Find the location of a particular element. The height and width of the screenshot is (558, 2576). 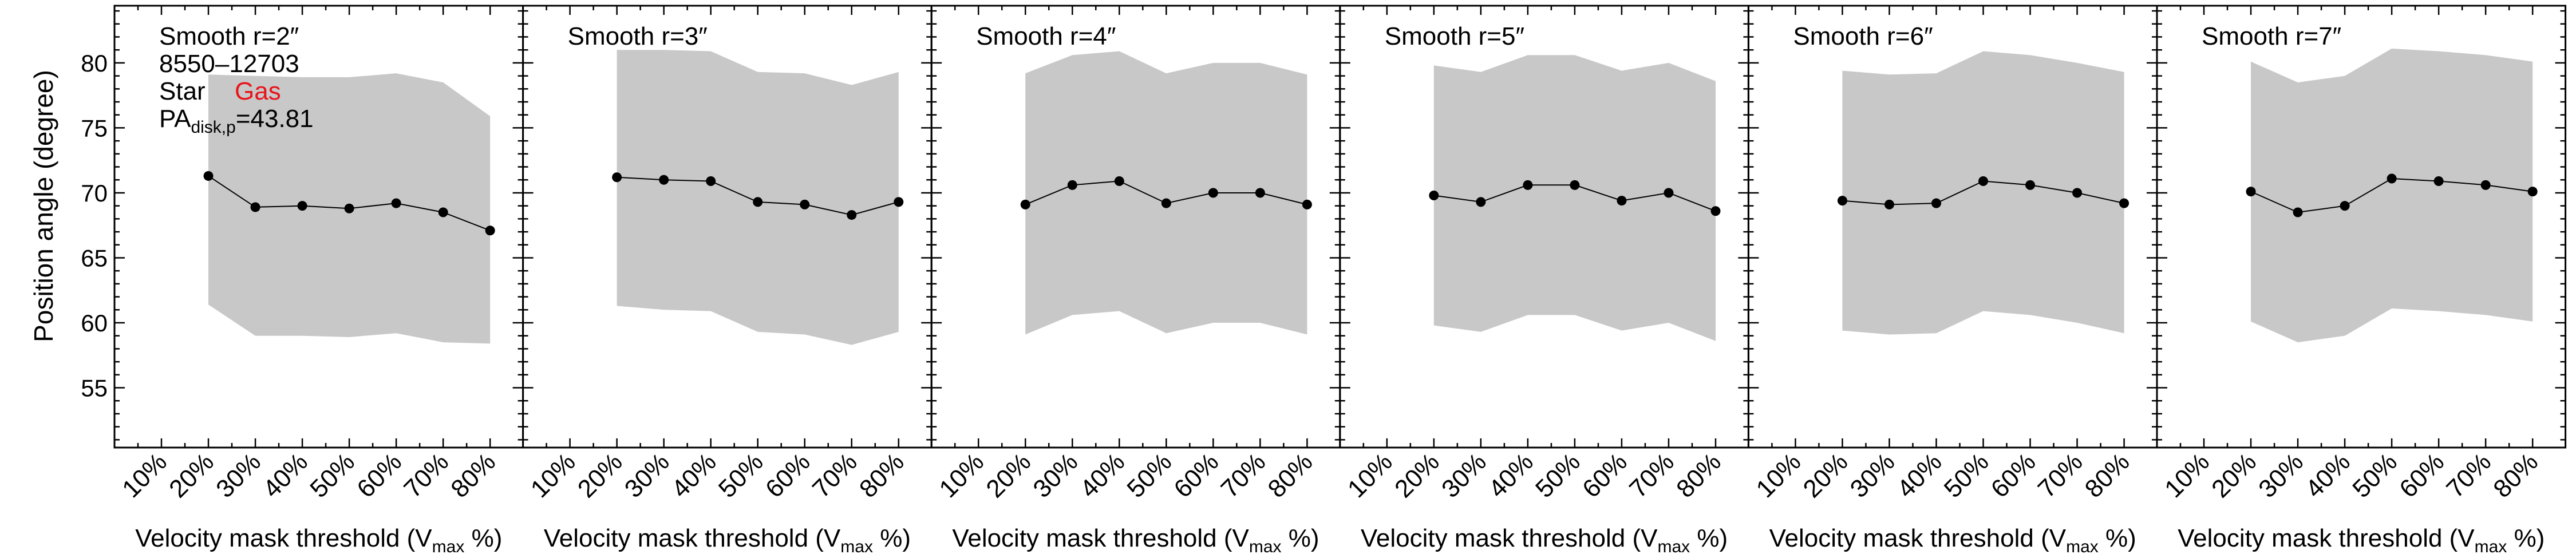

panel-frame is located at coordinates (2361, 227).